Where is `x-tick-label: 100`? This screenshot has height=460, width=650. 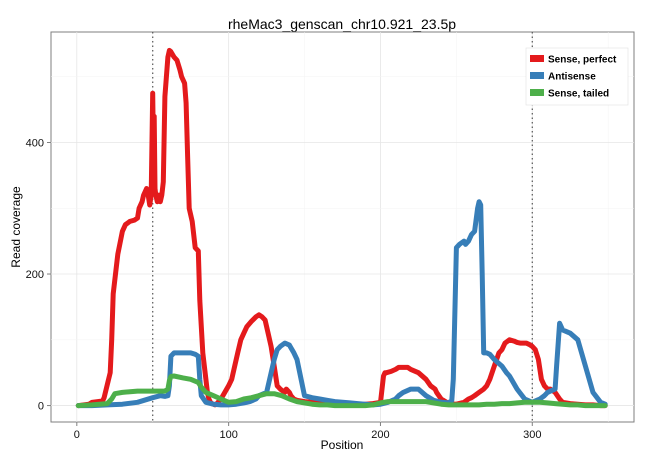 x-tick-label: 100 is located at coordinates (228, 435).